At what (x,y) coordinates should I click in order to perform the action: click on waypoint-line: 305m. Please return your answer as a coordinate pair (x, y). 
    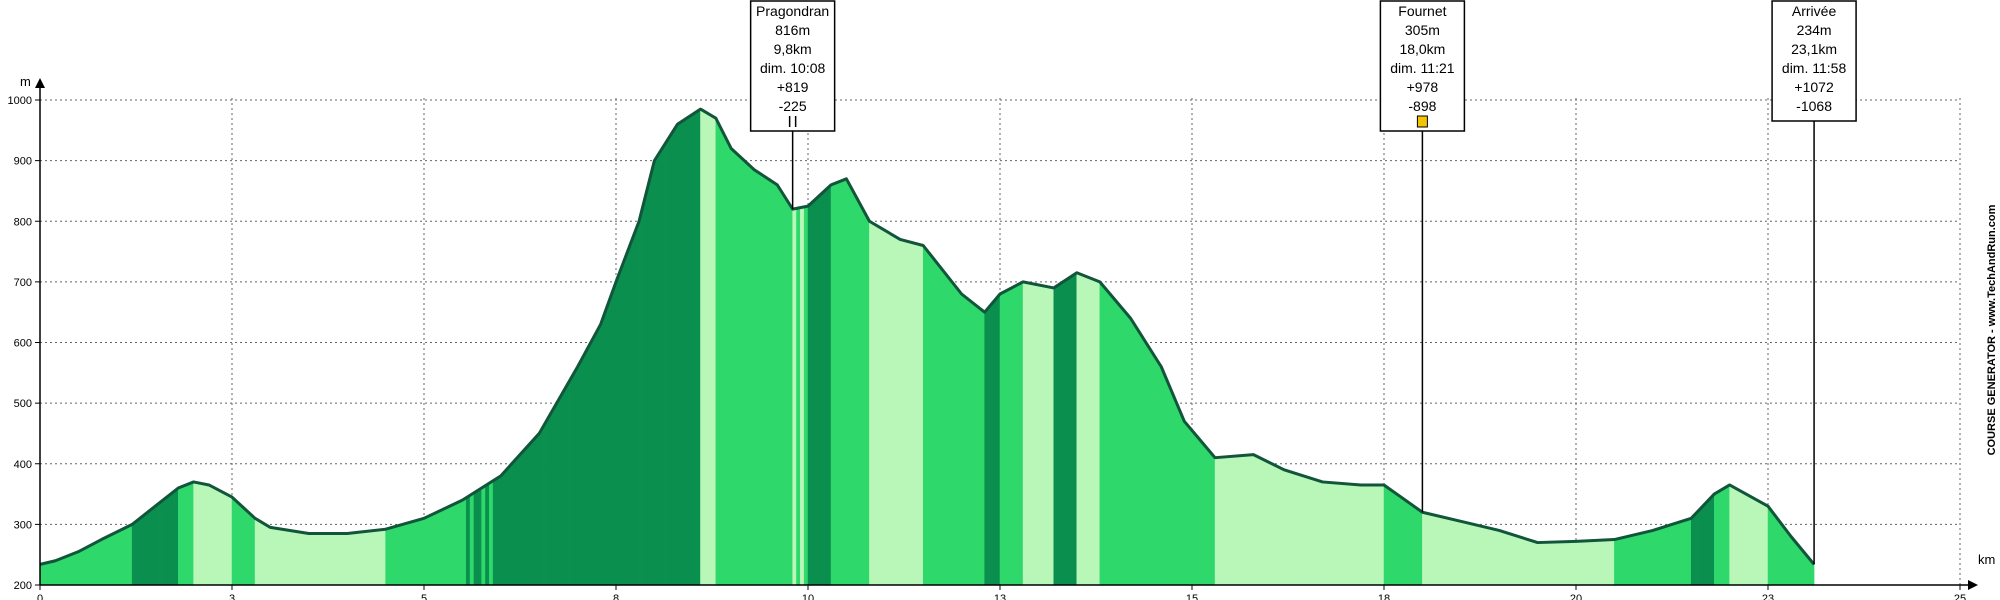
    Looking at the image, I should click on (1422, 30).